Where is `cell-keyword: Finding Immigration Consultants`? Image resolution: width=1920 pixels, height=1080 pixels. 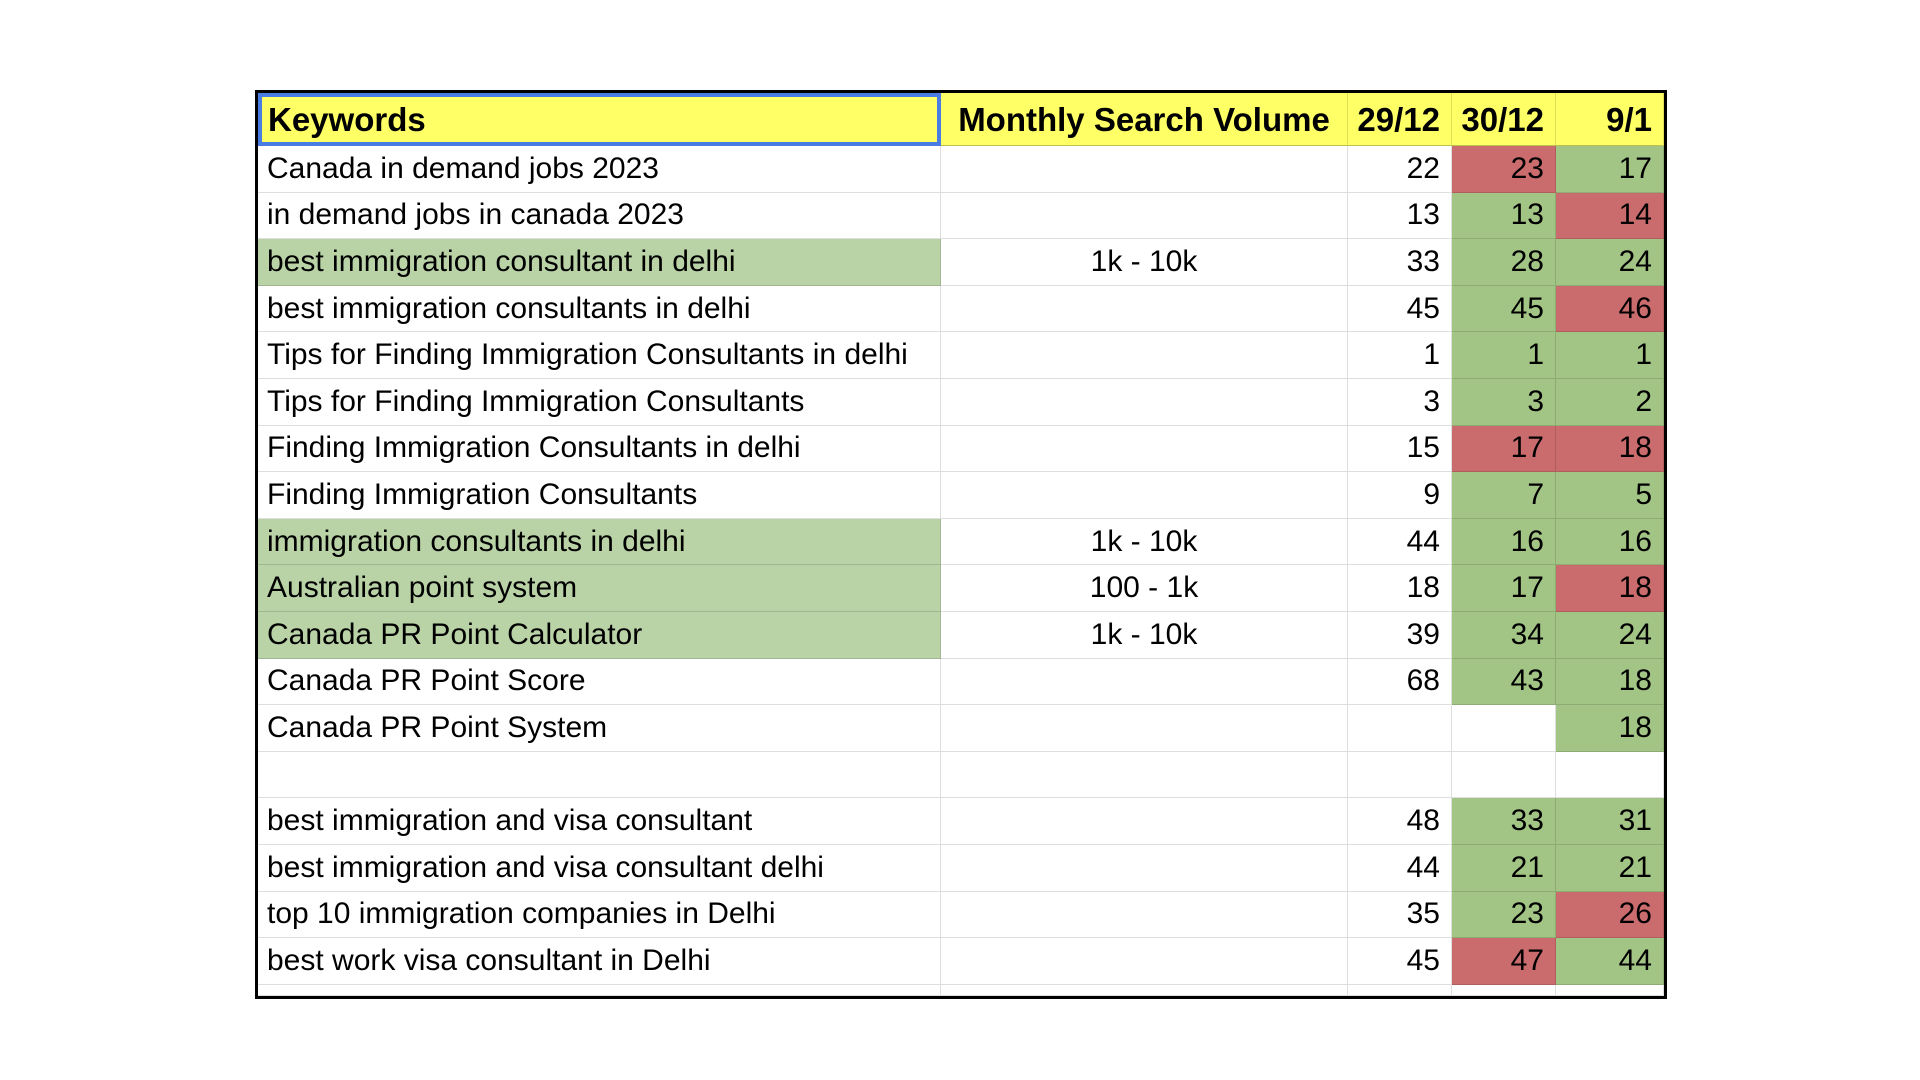
cell-keyword: Finding Immigration Consultants is located at coordinates (599, 495).